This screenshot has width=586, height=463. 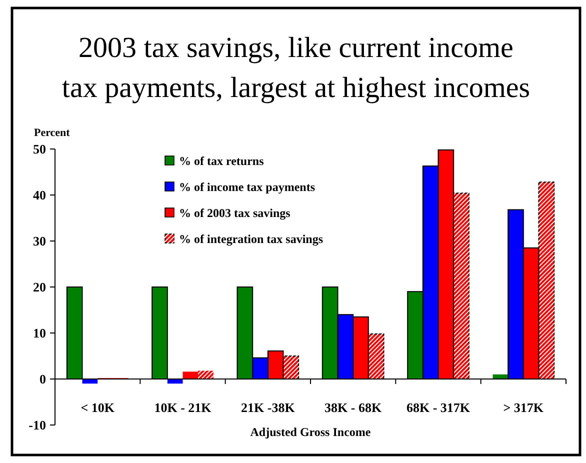 What do you see at coordinates (43, 379) in the screenshot?
I see `y-tick-label: 0` at bounding box center [43, 379].